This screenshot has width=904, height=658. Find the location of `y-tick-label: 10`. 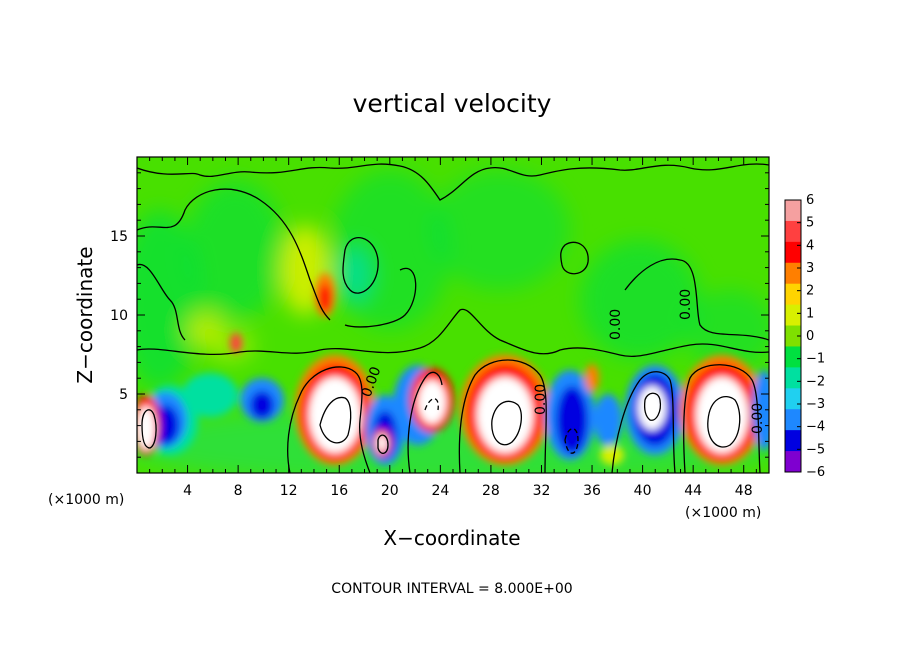

y-tick-label: 10 is located at coordinates (119, 316).